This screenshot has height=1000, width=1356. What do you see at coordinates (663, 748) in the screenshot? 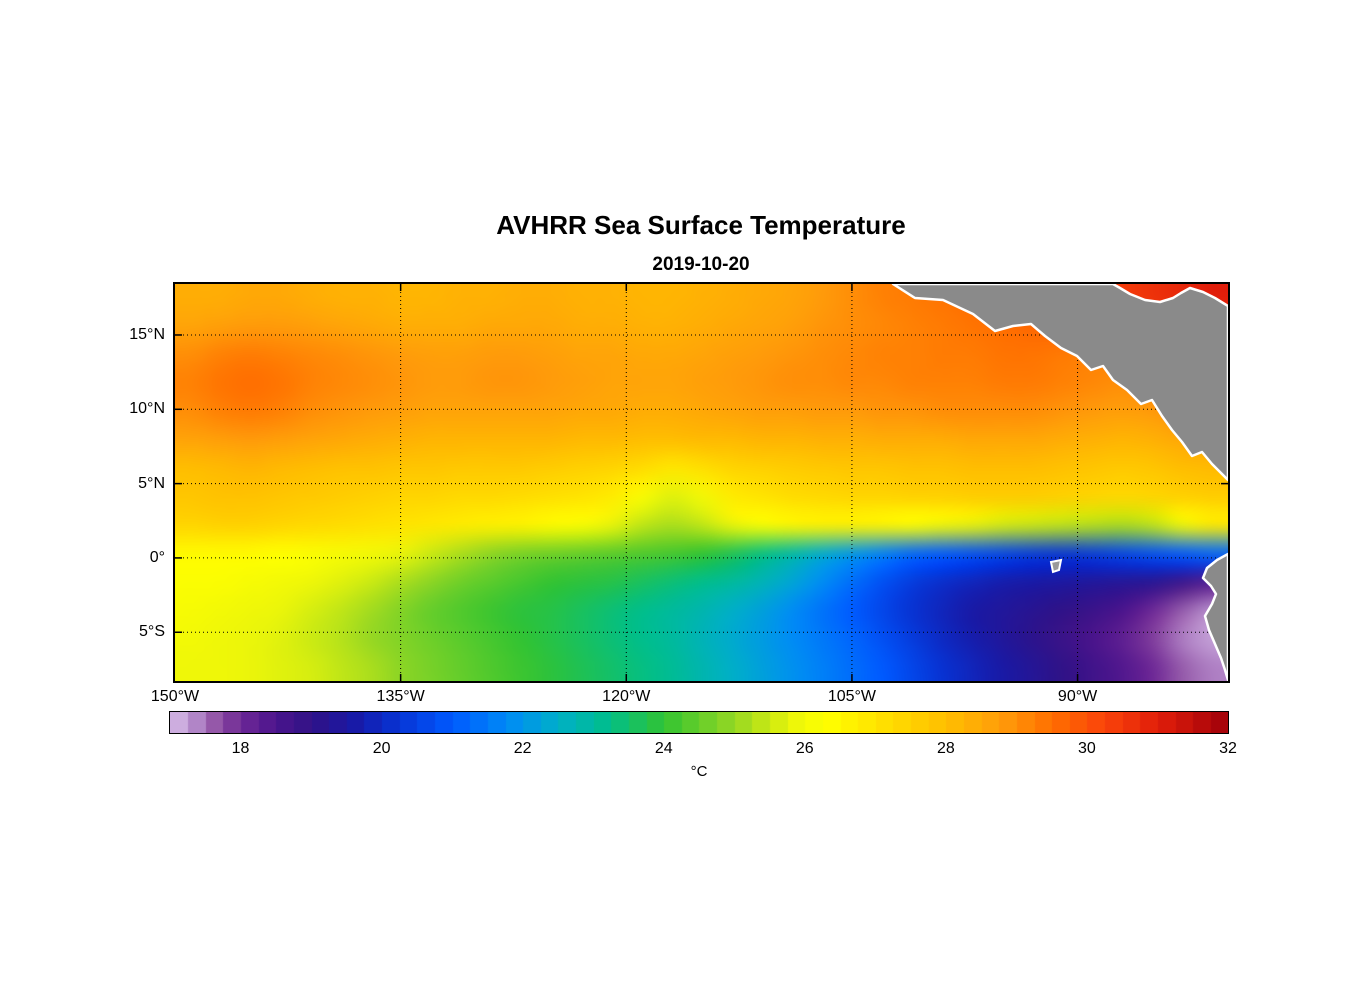
I see `colorbar-tick-label: 24` at bounding box center [663, 748].